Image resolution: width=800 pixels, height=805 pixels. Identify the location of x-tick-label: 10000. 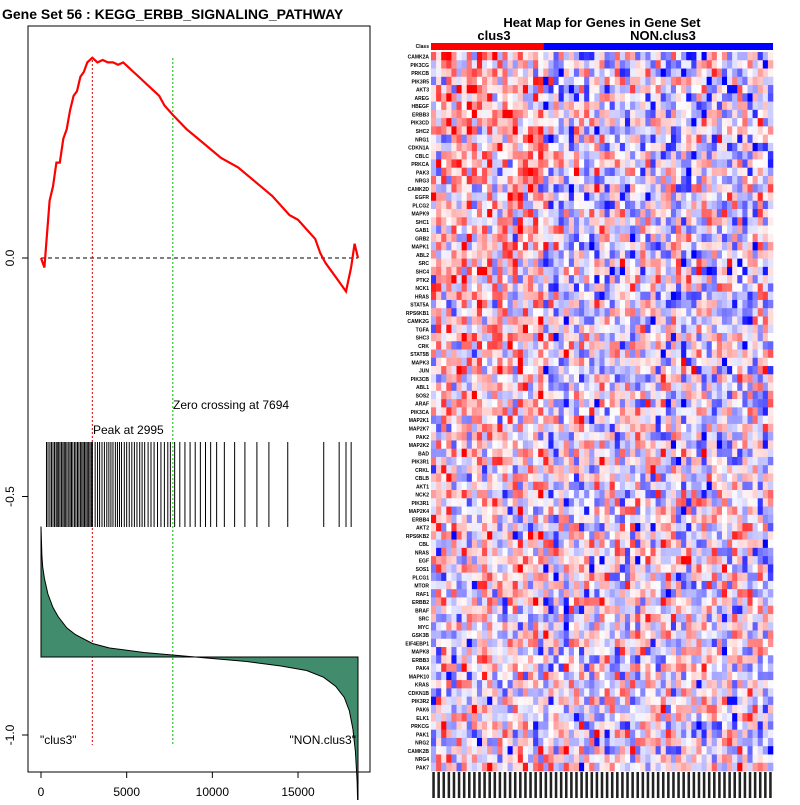
(213, 792).